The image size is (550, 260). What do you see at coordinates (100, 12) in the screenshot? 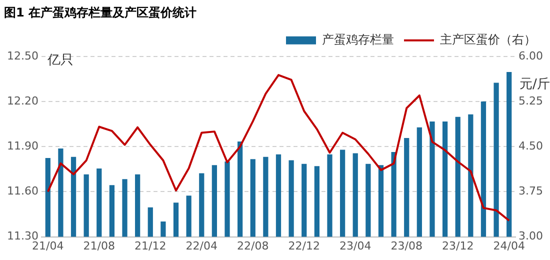
I see `chart-title: 图1 在产蛋鸡存栏量及产区蛋价统计` at bounding box center [100, 12].